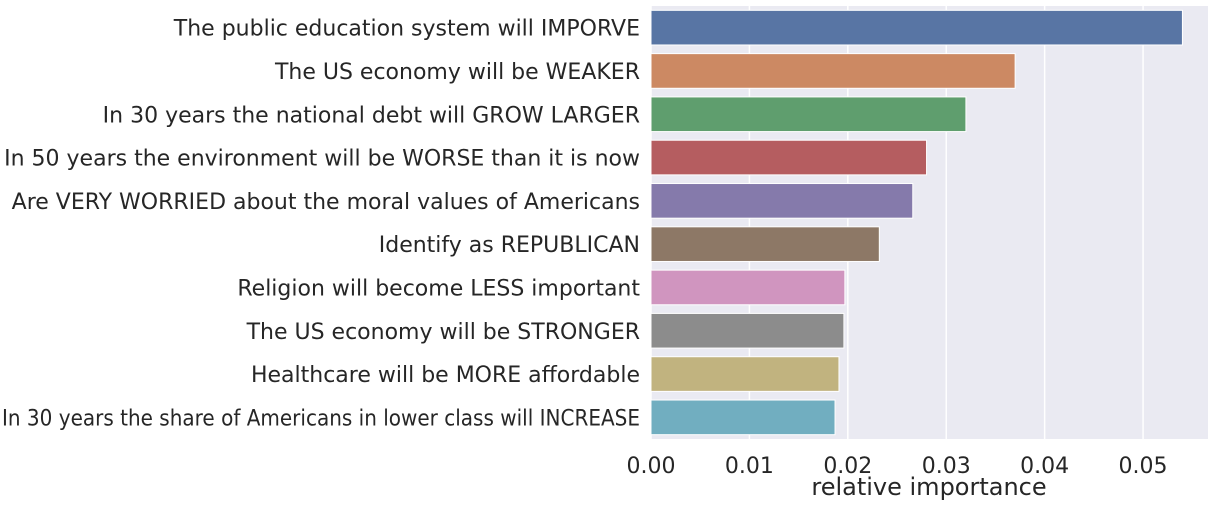 The width and height of the screenshot is (1215, 505). What do you see at coordinates (443, 332) in the screenshot?
I see `category-label: The US economy will be STRONGER` at bounding box center [443, 332].